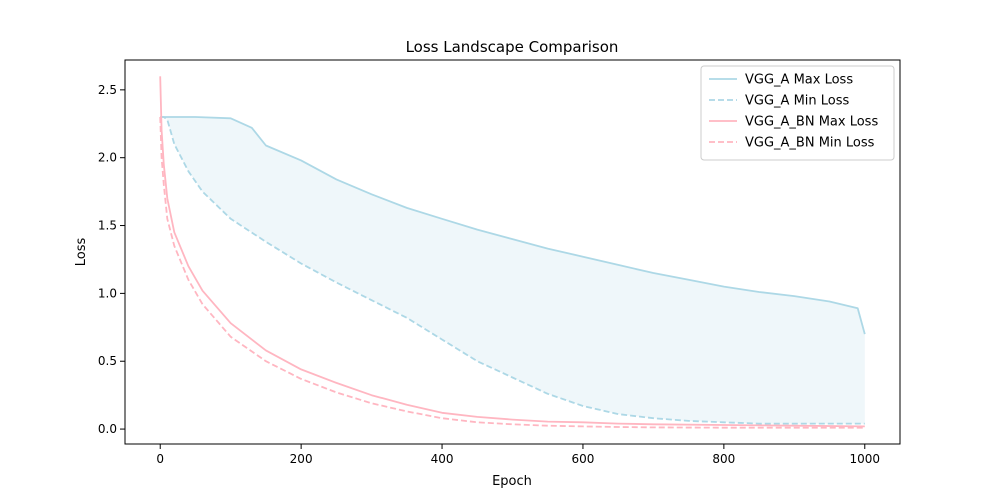 The image size is (1000, 500). Describe the element at coordinates (107, 429) in the screenshot. I see `y-tick-label: 0.0` at that location.